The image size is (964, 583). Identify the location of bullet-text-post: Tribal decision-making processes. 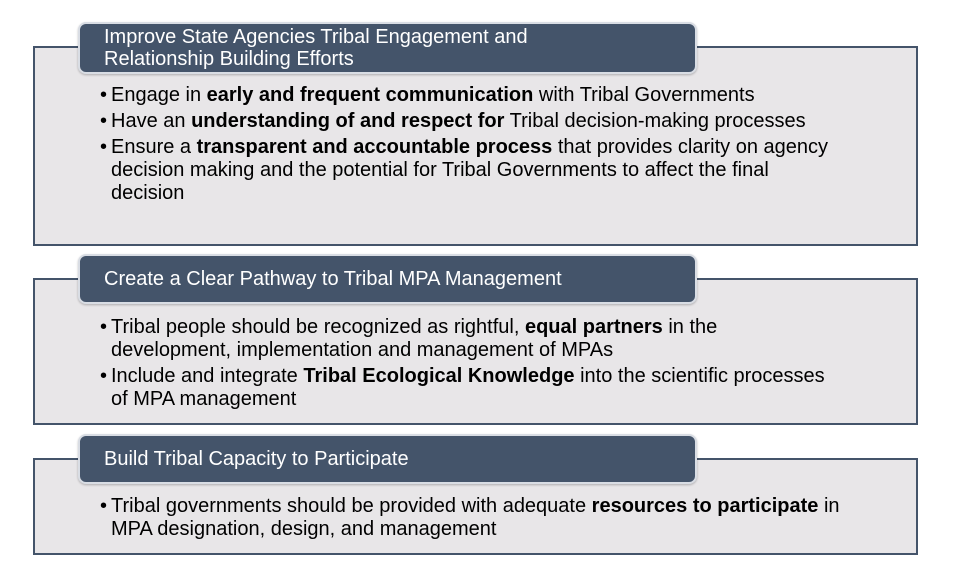
(655, 121).